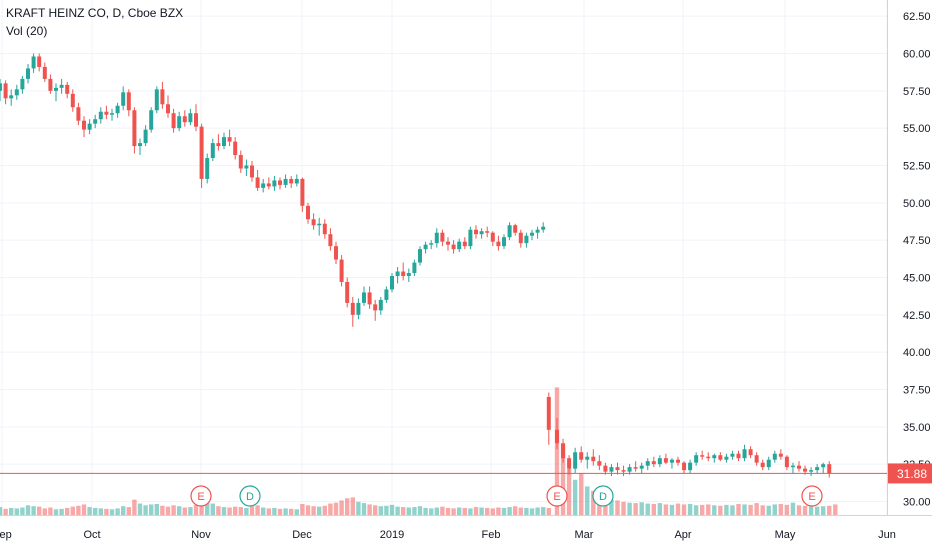  I want to click on x-tick-label: May, so click(785, 535).